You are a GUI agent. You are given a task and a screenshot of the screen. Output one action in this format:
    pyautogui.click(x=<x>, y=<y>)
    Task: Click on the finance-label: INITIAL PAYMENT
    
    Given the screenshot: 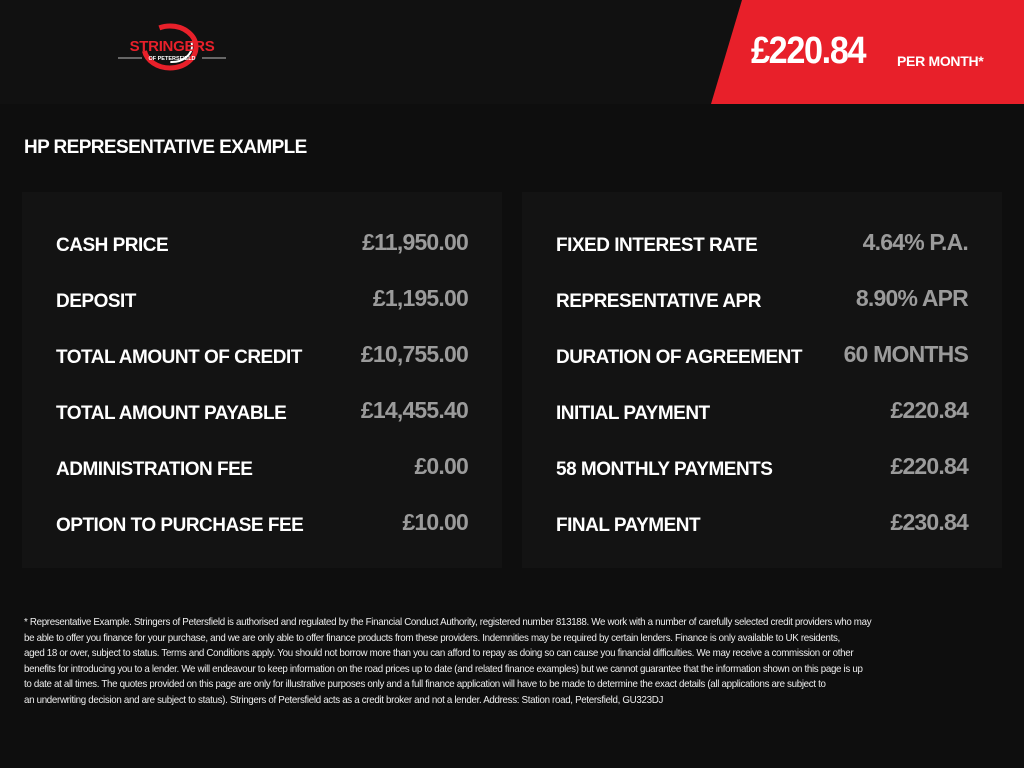 What is the action you would take?
    pyautogui.click(x=633, y=413)
    